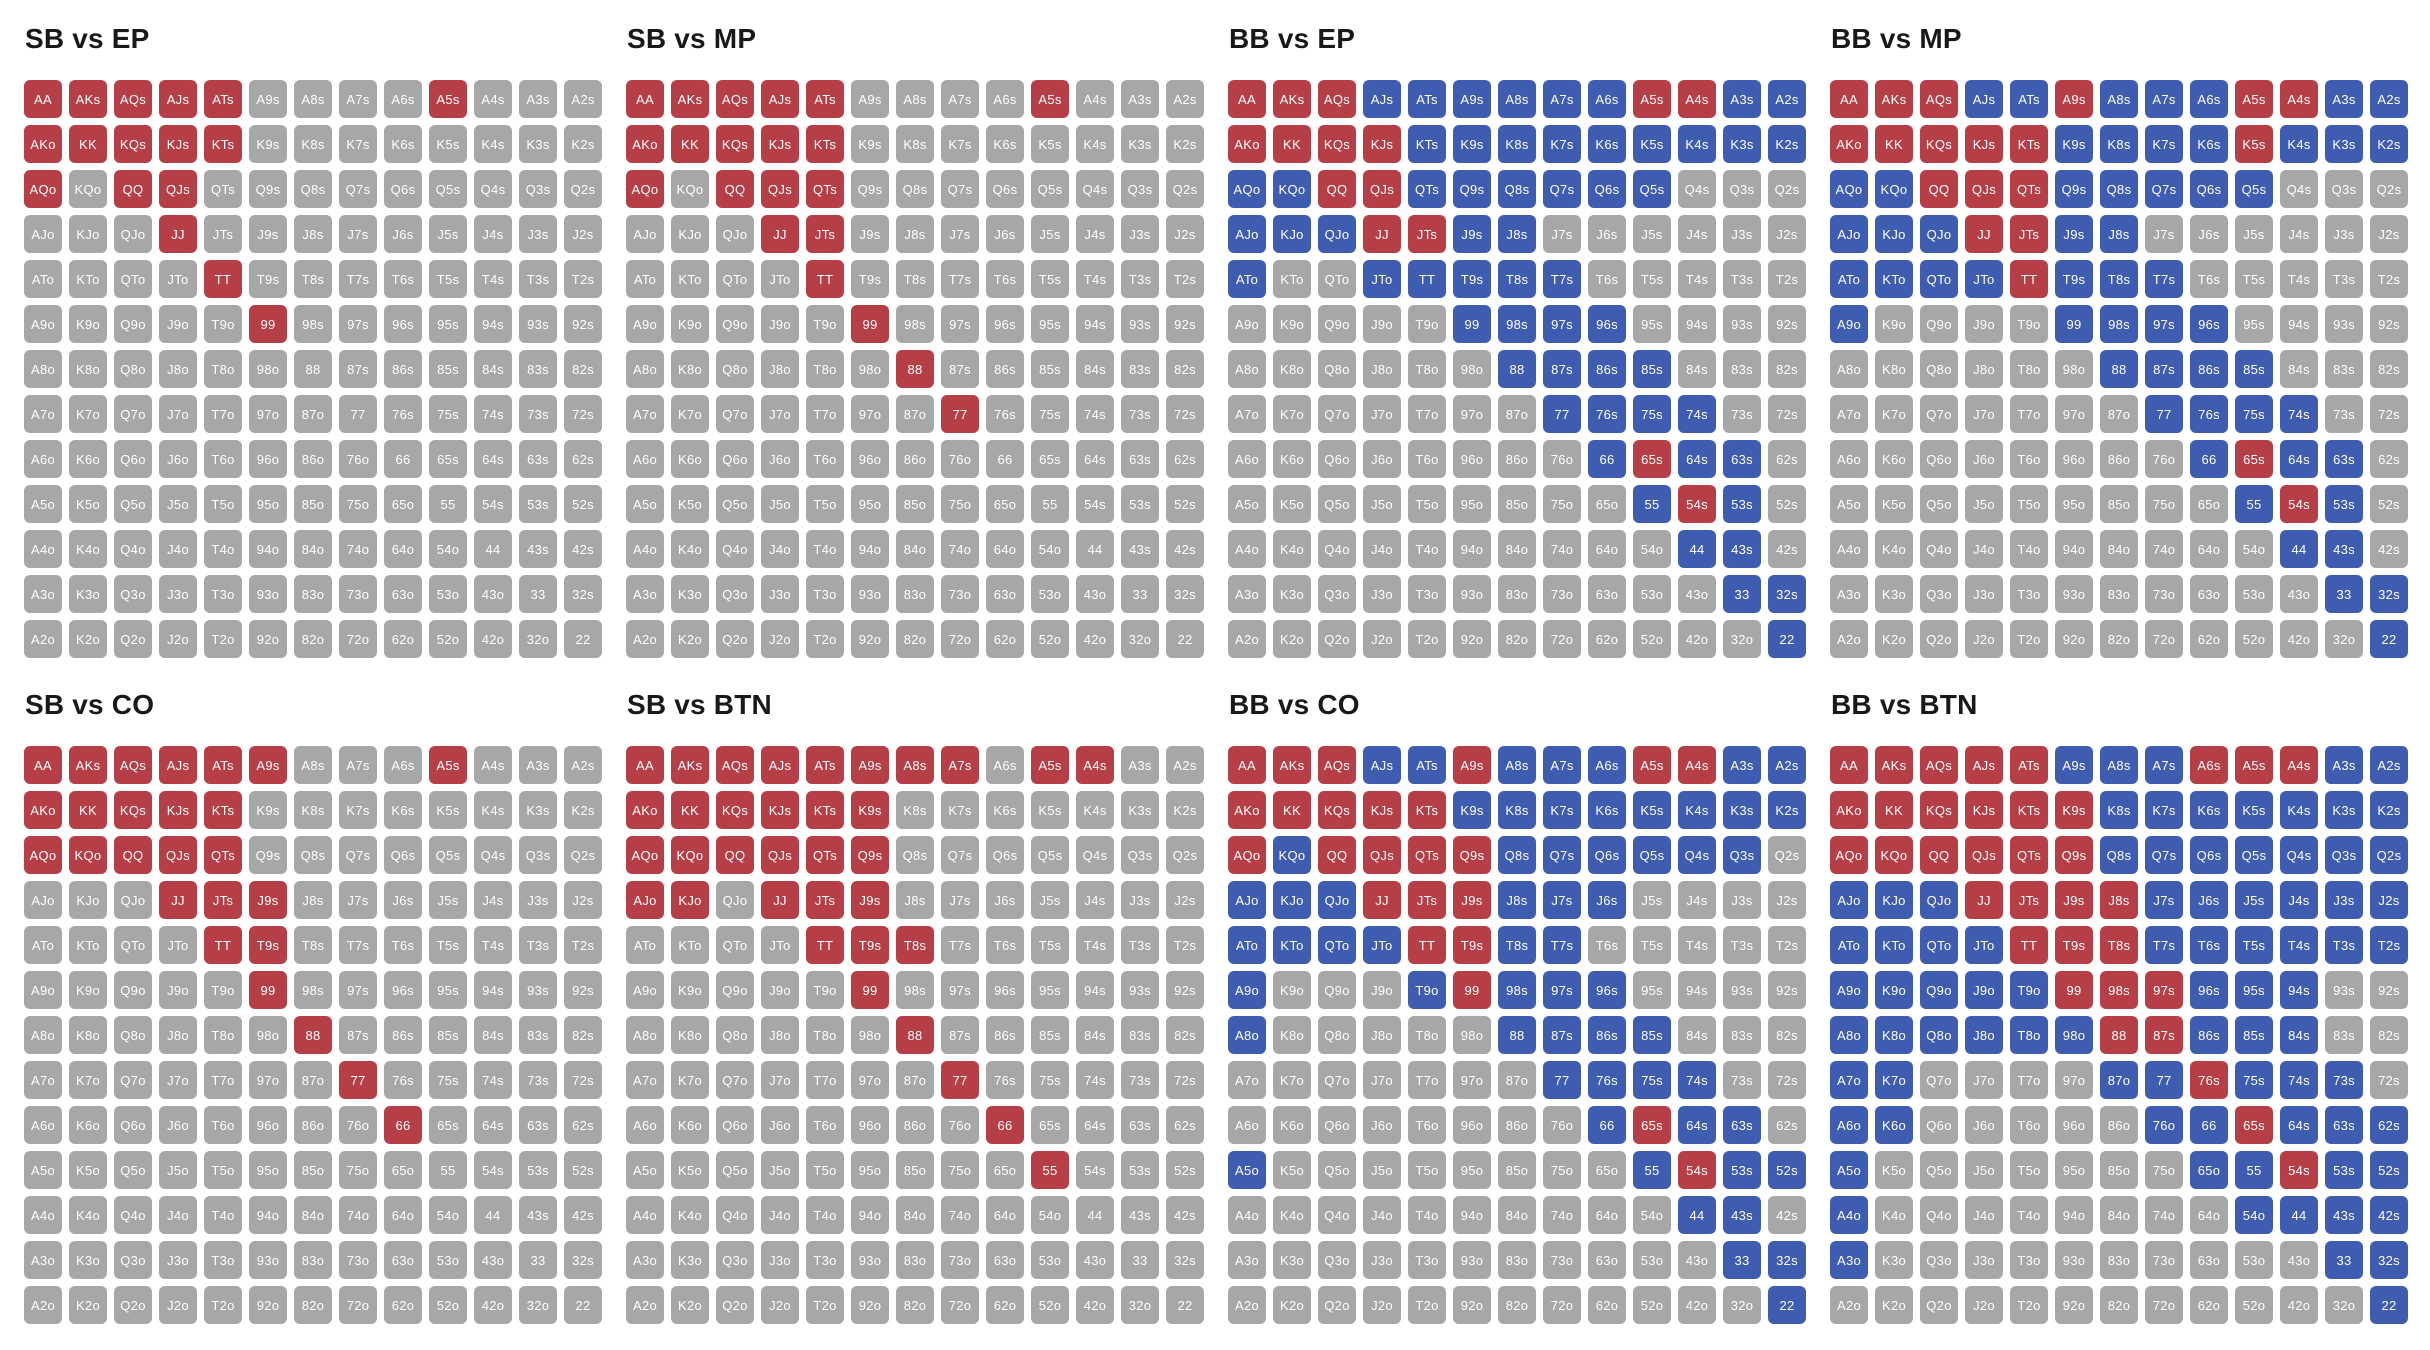 Image resolution: width=2430 pixels, height=1350 pixels. What do you see at coordinates (448, 810) in the screenshot?
I see `hand-cell: K5s` at bounding box center [448, 810].